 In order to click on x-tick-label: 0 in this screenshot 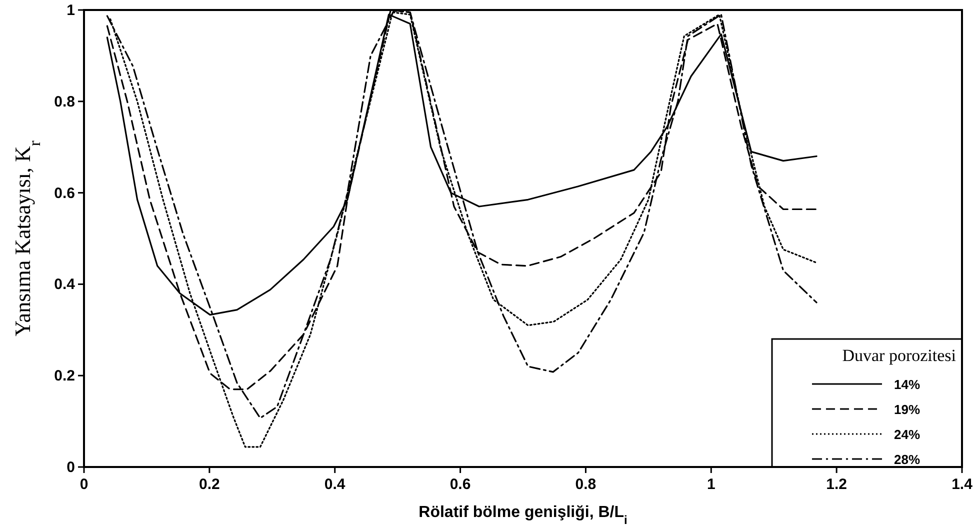, I will do `click(84, 484)`.